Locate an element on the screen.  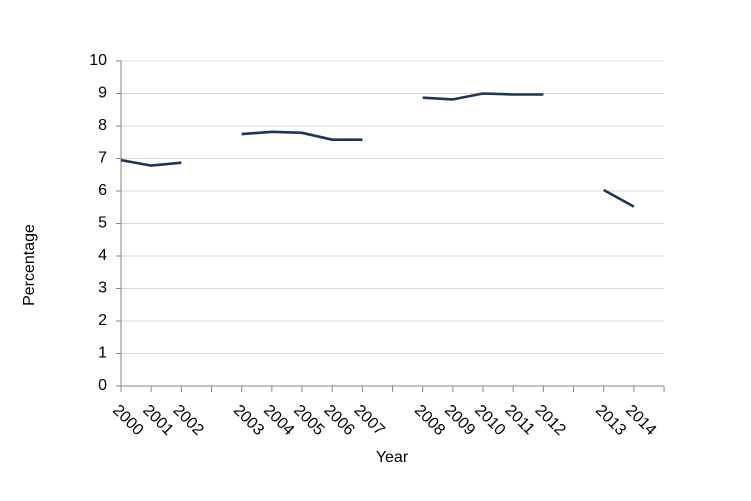
x-axis-title: Year is located at coordinates (392, 457).